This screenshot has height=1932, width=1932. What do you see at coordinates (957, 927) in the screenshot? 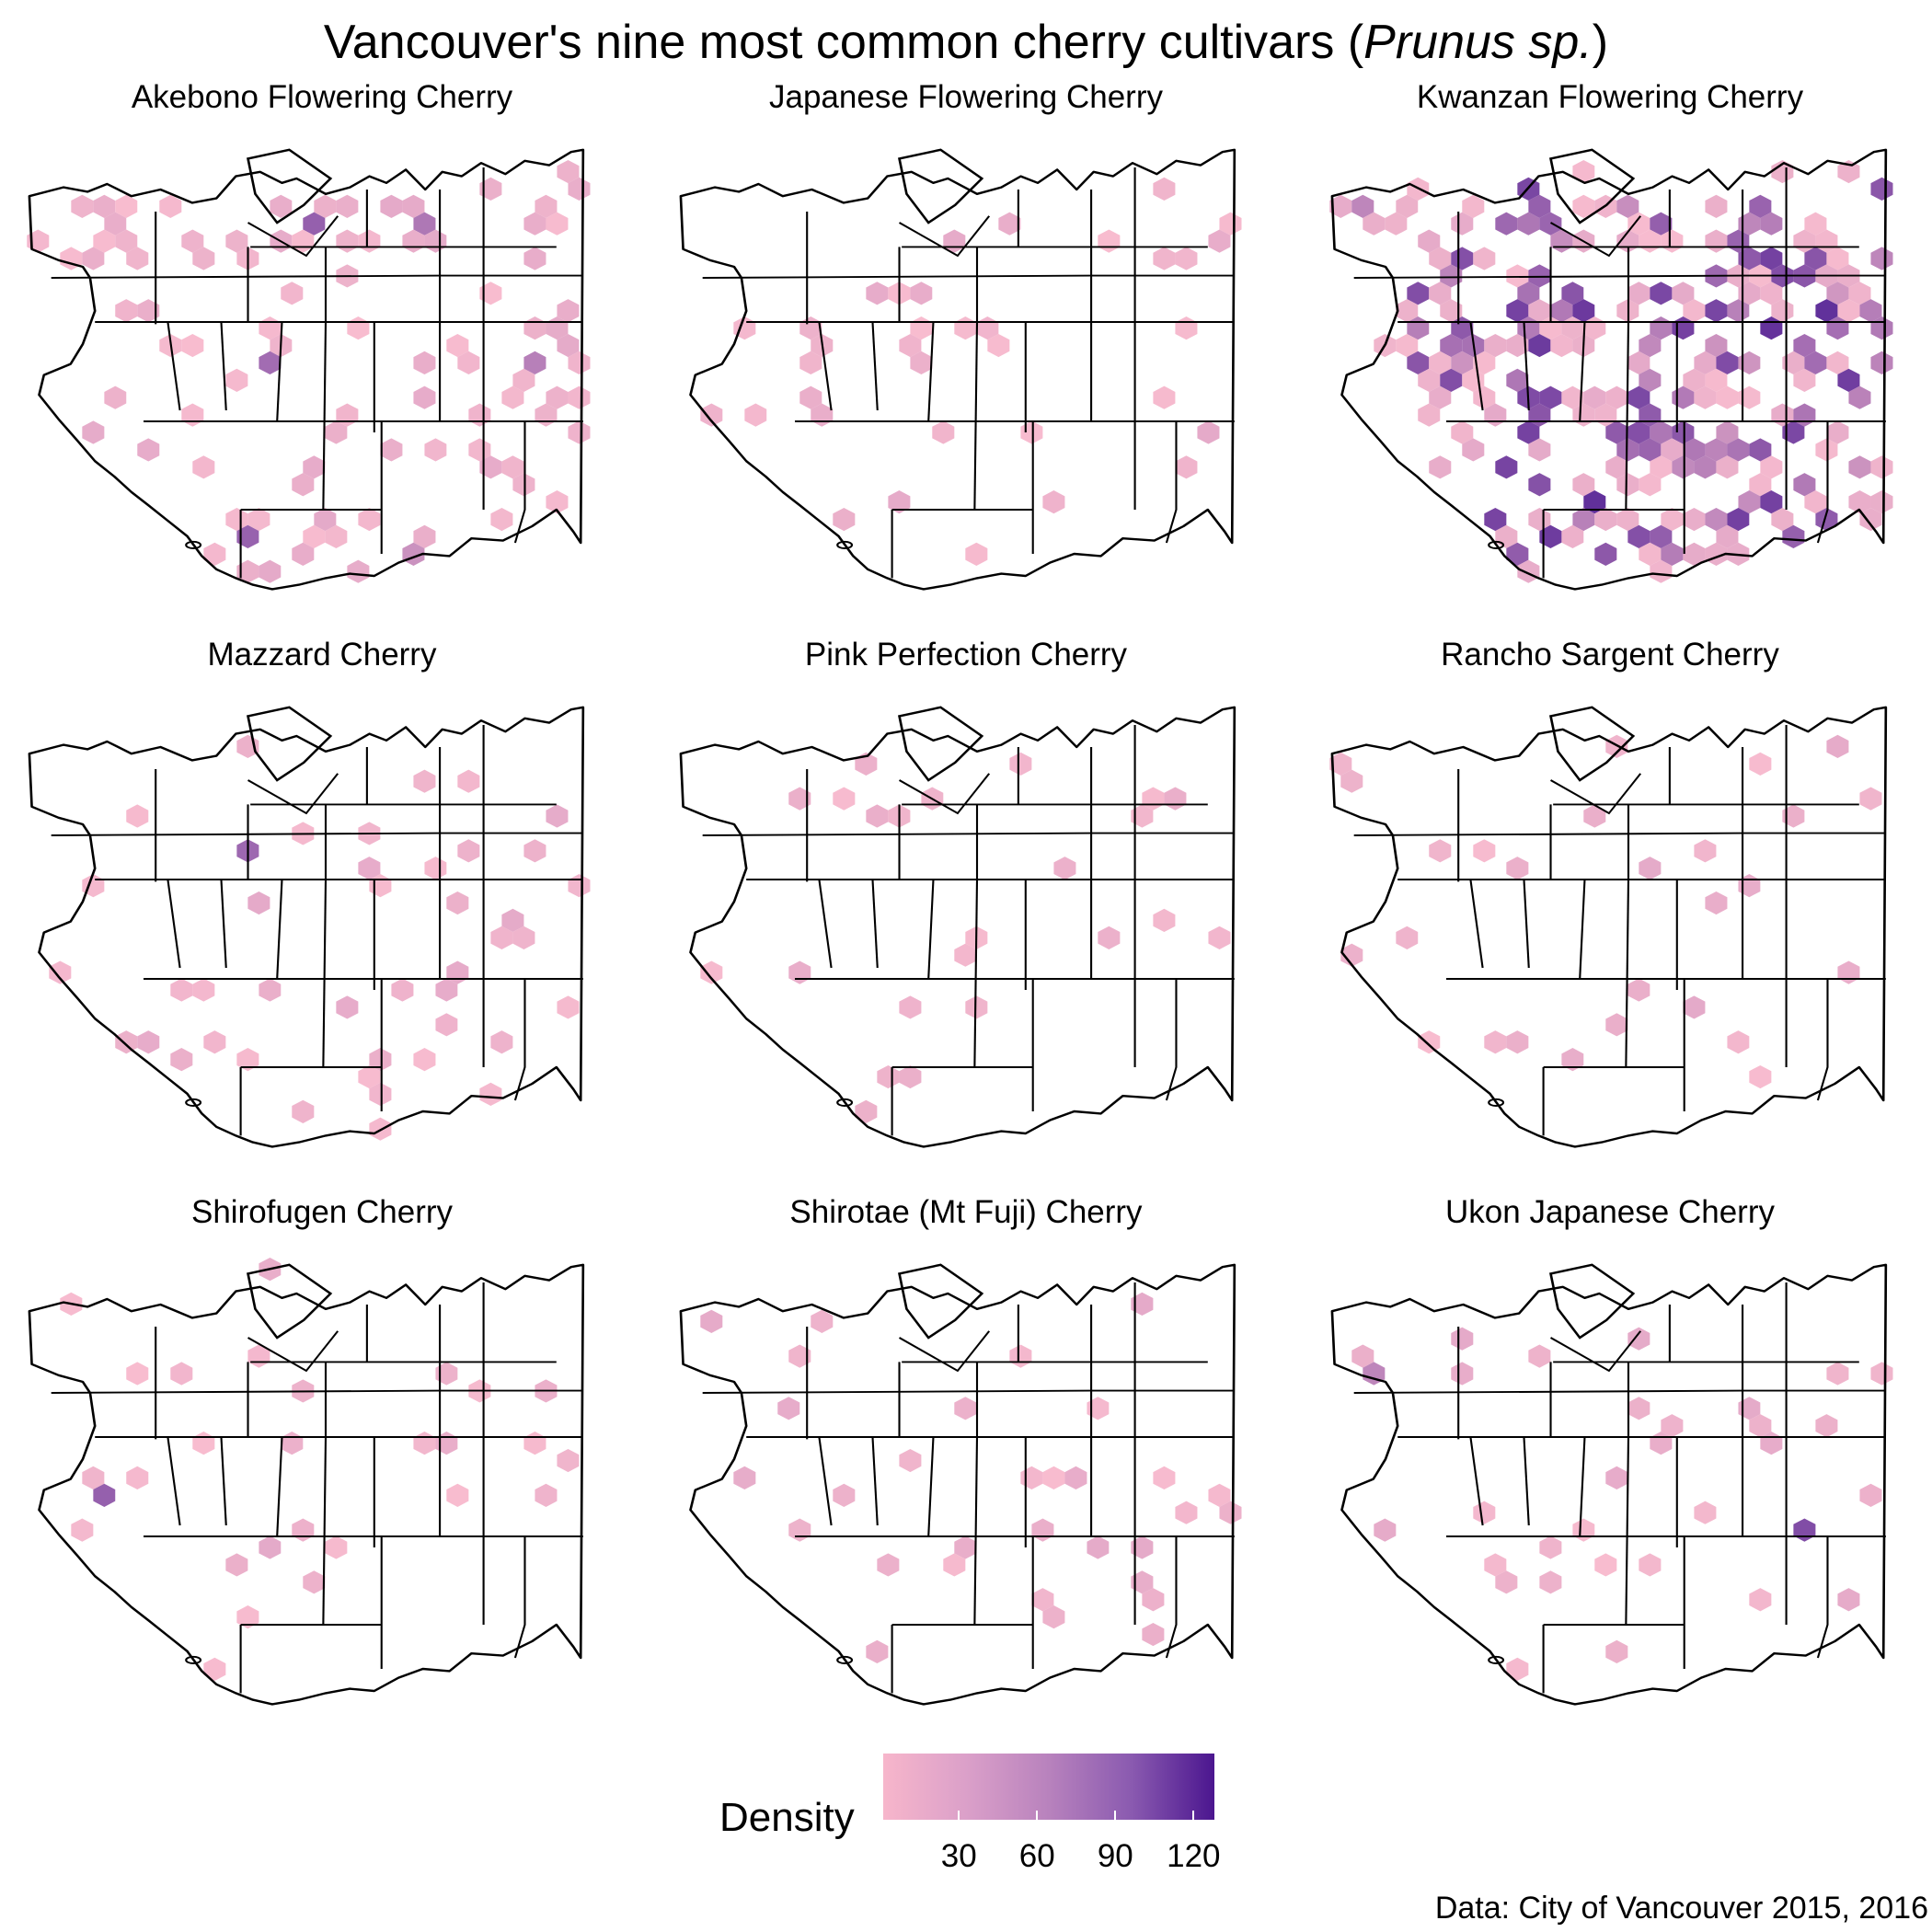
I see `map-panel-pink-perfection` at bounding box center [957, 927].